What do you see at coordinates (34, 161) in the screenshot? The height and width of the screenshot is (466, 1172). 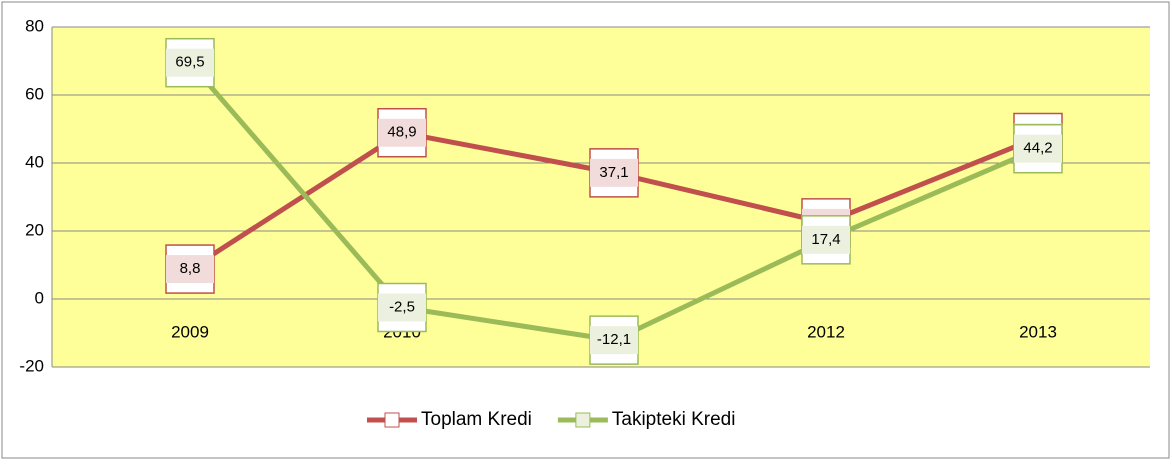 I see `y-tick-label: 40` at bounding box center [34, 161].